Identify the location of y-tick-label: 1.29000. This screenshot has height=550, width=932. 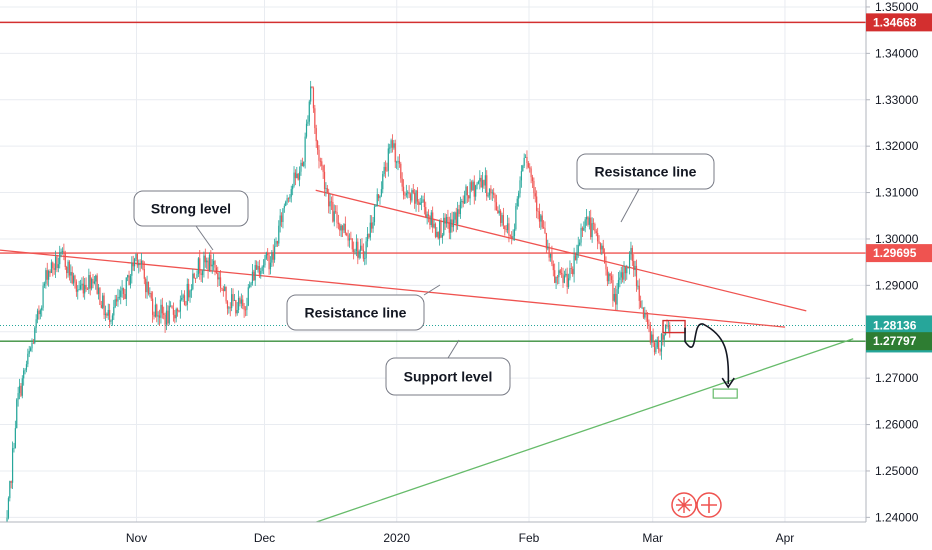
(897, 285).